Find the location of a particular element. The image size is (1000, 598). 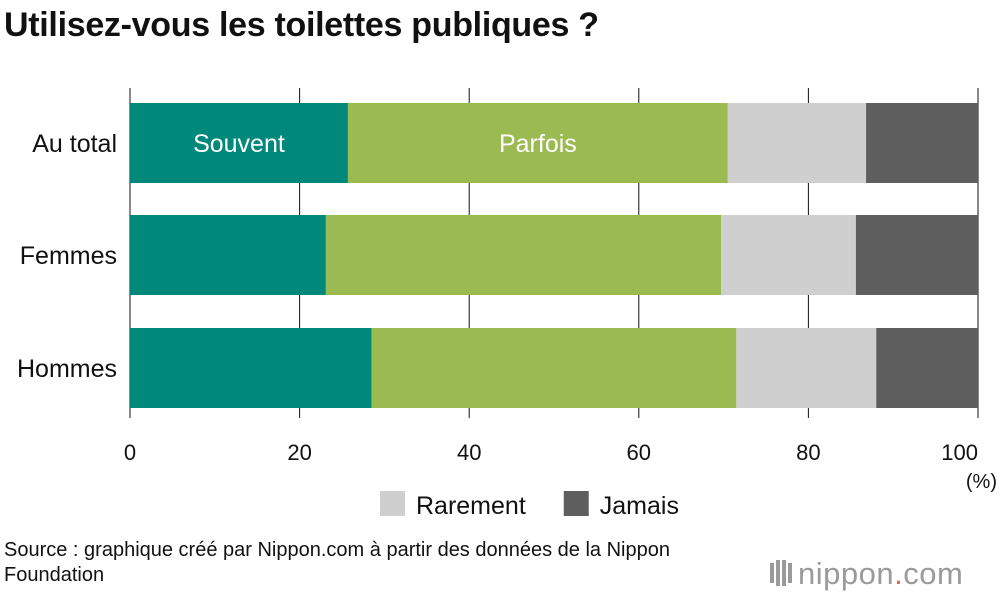

logo-text-main: nippon is located at coordinates (846, 573).